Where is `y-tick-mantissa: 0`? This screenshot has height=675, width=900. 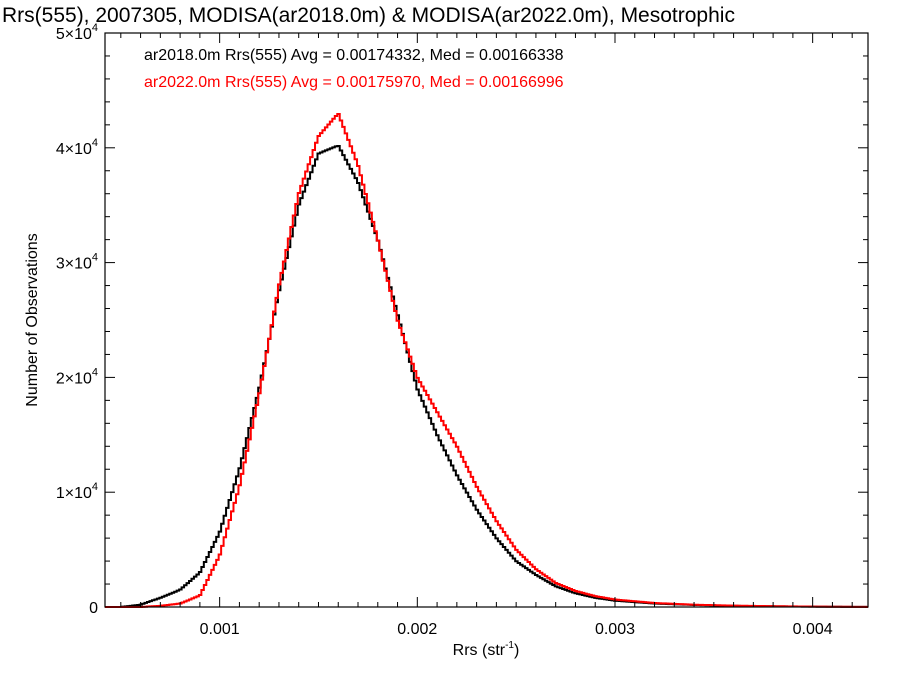 y-tick-mantissa: 0 is located at coordinates (93, 608).